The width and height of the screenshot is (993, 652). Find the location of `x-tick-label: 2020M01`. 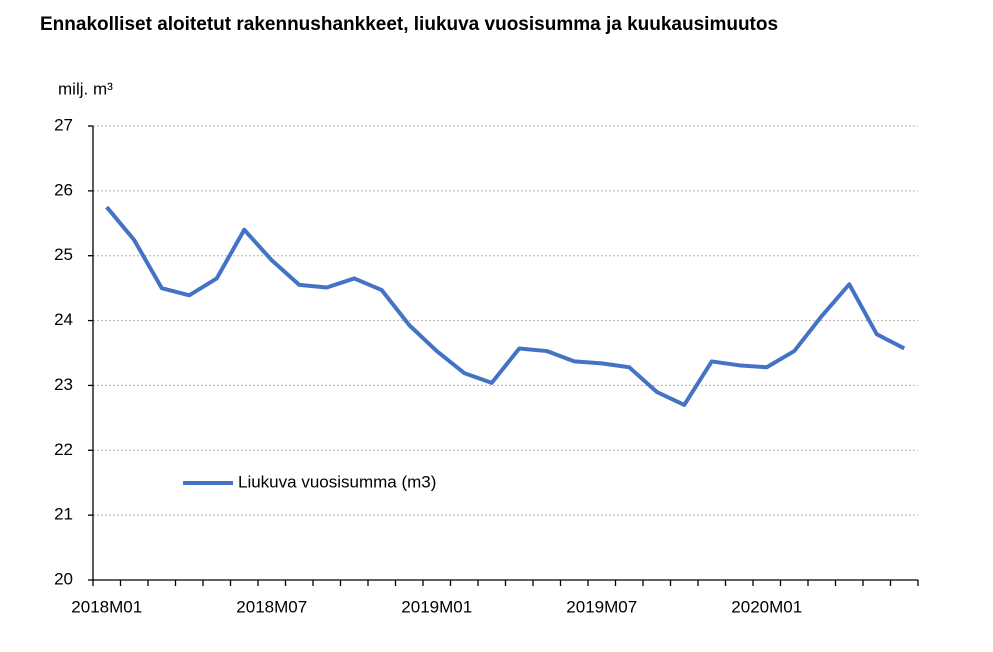

x-tick-label: 2020M01 is located at coordinates (766, 606).